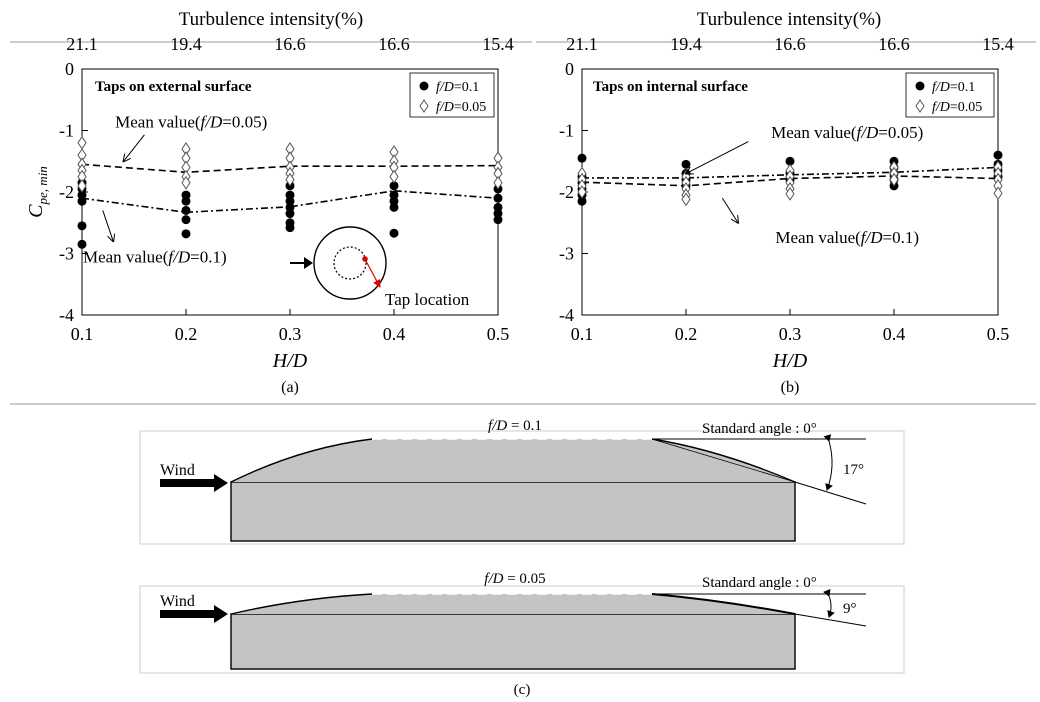 The image size is (1040, 702). What do you see at coordinates (894, 334) in the screenshot?
I see `x-tick-label: 0.4` at bounding box center [894, 334].